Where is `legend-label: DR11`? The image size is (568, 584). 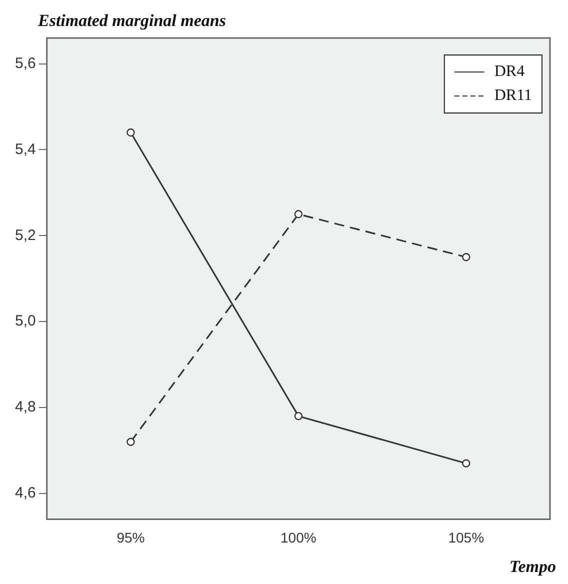 legend-label: DR11 is located at coordinates (513, 95).